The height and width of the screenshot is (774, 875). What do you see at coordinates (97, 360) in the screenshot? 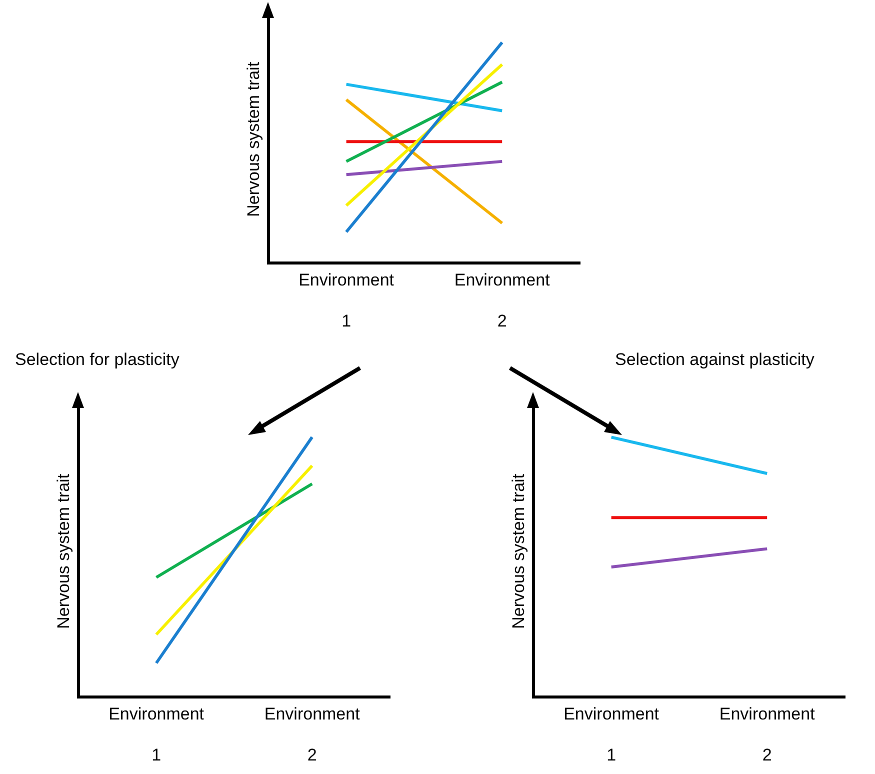
I see `chart-title: Selection for plasticity` at bounding box center [97, 360].